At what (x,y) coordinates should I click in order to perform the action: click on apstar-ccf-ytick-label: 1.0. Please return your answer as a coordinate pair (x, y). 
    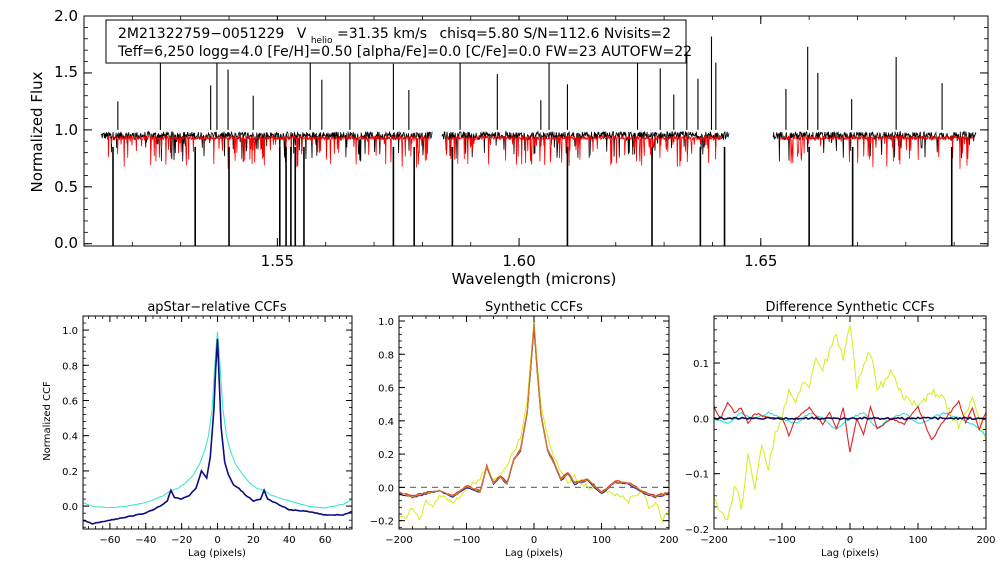
    Looking at the image, I should click on (70, 331).